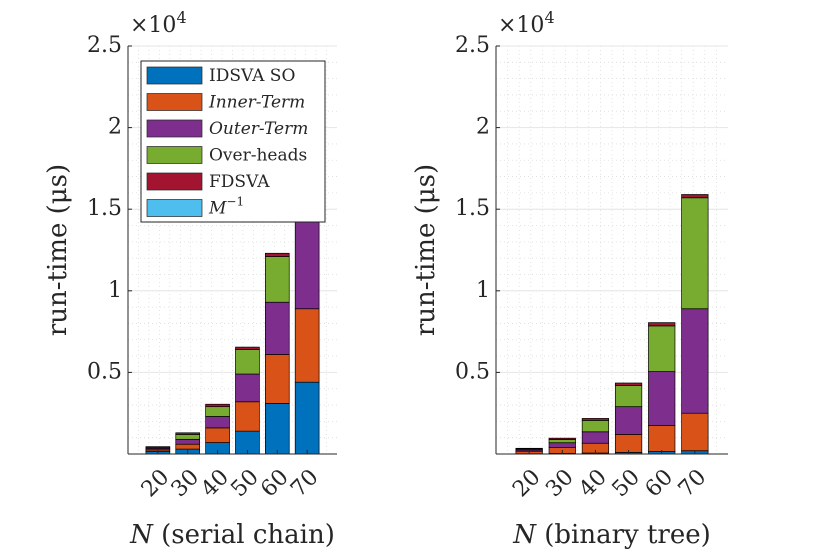  Describe the element at coordinates (526, 483) in the screenshot. I see `x-tick-label: 20` at that location.